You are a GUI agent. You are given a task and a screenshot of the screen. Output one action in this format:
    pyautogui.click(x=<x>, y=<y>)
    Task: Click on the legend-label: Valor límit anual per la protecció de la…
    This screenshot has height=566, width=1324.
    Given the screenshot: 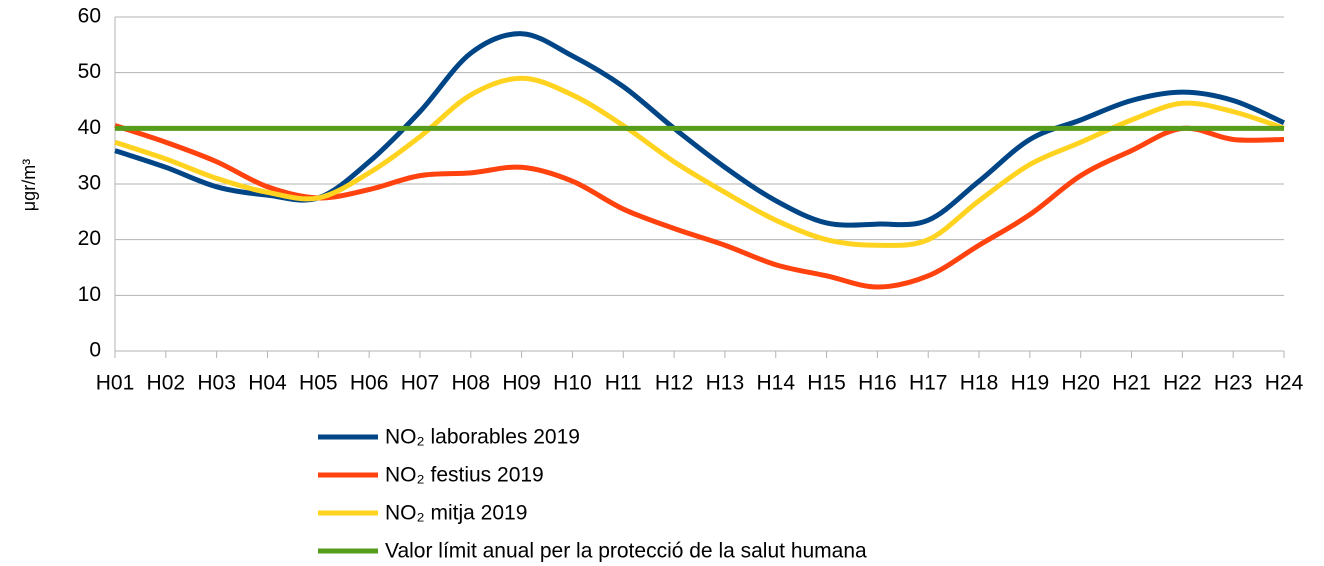 What is the action you would take?
    pyautogui.click(x=626, y=551)
    